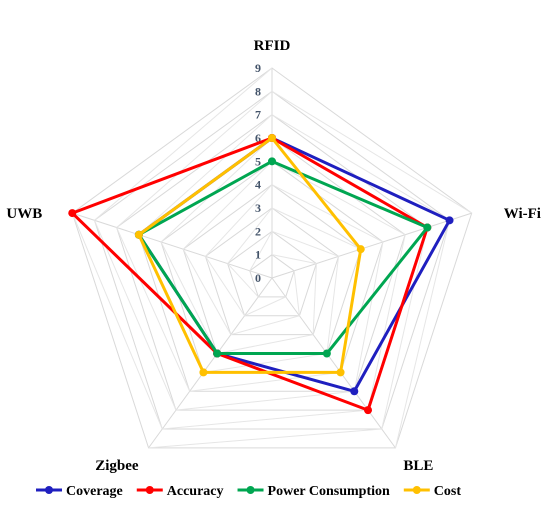  I want to click on point-accuracy-uwb, so click(72, 213).